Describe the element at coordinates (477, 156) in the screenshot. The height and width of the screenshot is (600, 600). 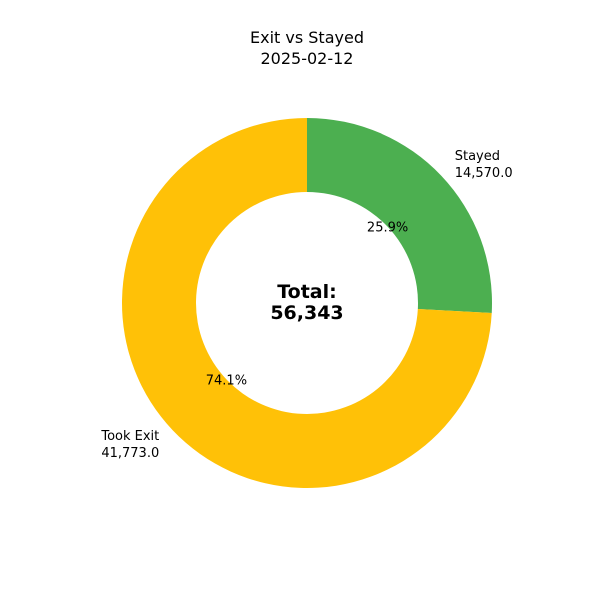
I see `slice-name-label: Stayed` at that location.